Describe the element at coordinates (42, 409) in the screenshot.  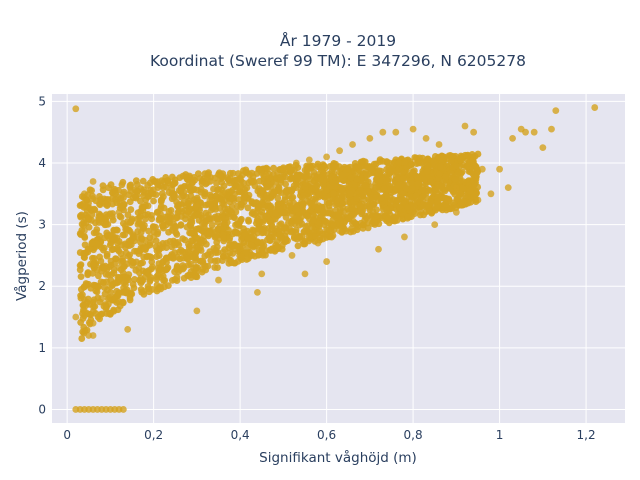
I see `y-tick-label: 0` at that location.